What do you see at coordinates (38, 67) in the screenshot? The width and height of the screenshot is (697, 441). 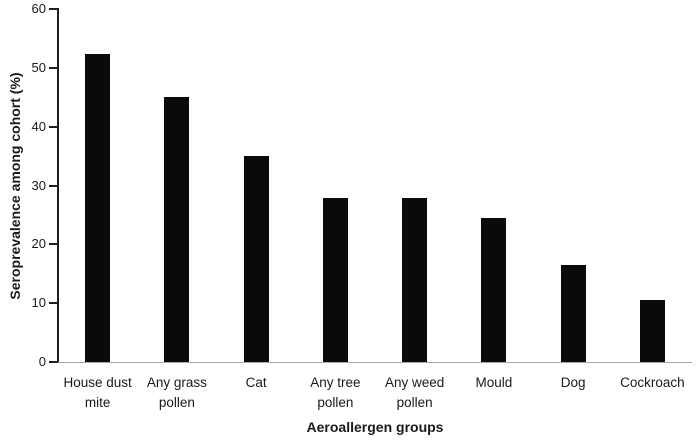 I see `y-tick-label: 50` at bounding box center [38, 67].